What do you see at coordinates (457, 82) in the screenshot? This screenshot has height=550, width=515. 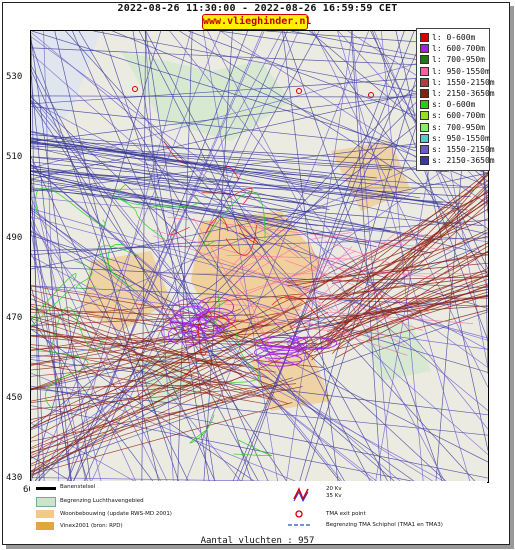 I see `legend-entry: l: 1550-2150m` at bounding box center [457, 82].